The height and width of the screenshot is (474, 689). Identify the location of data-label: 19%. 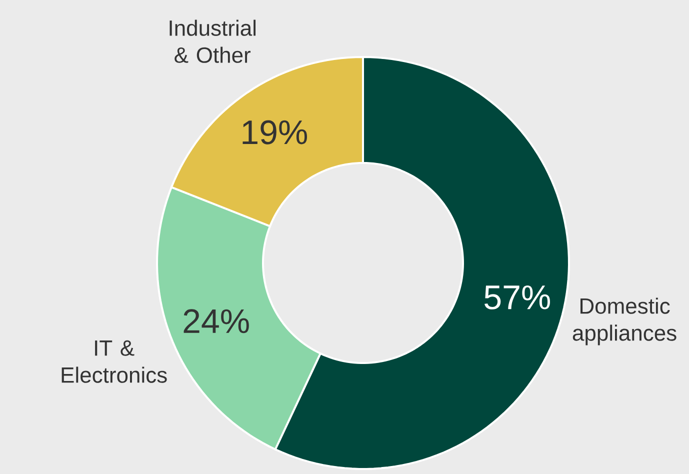
(274, 132).